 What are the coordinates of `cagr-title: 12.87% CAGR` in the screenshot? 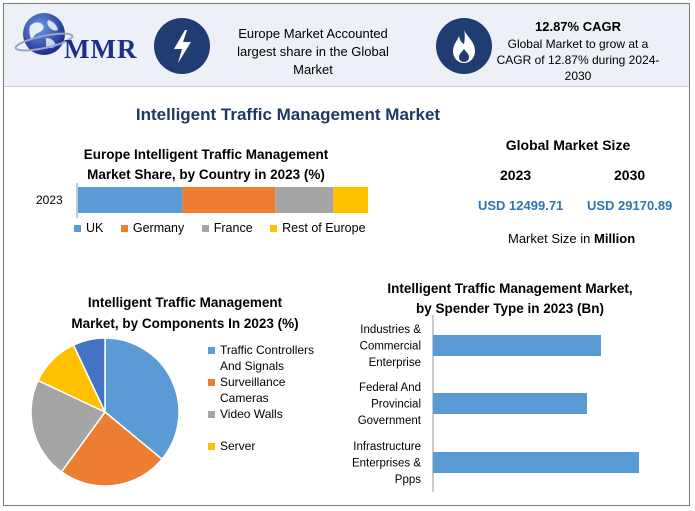 It's located at (578, 26).